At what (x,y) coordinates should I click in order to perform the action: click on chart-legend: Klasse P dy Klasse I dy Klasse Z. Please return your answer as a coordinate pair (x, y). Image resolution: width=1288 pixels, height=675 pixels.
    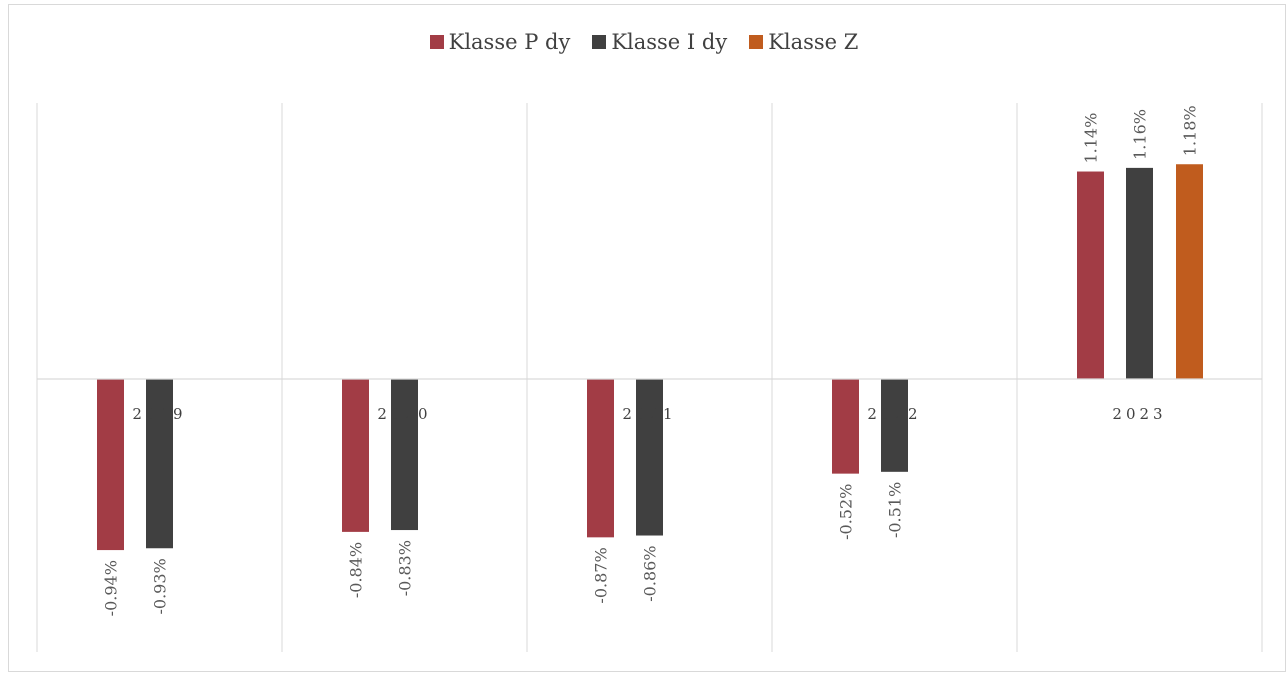
    Looking at the image, I should click on (644, 42).